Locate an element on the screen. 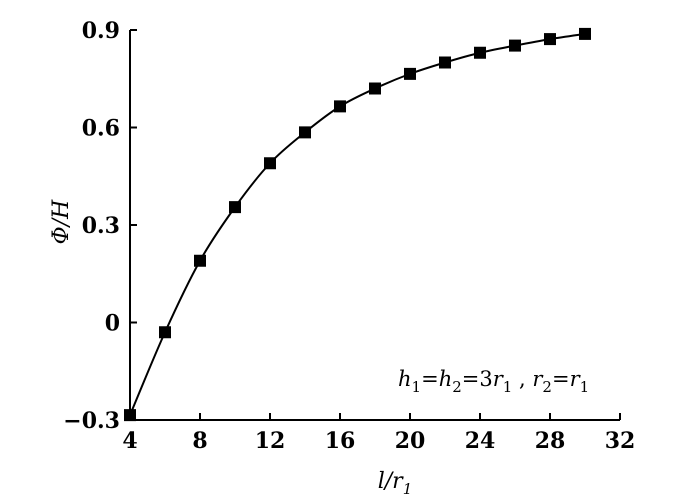  x-tick-label: 32 is located at coordinates (620, 441).